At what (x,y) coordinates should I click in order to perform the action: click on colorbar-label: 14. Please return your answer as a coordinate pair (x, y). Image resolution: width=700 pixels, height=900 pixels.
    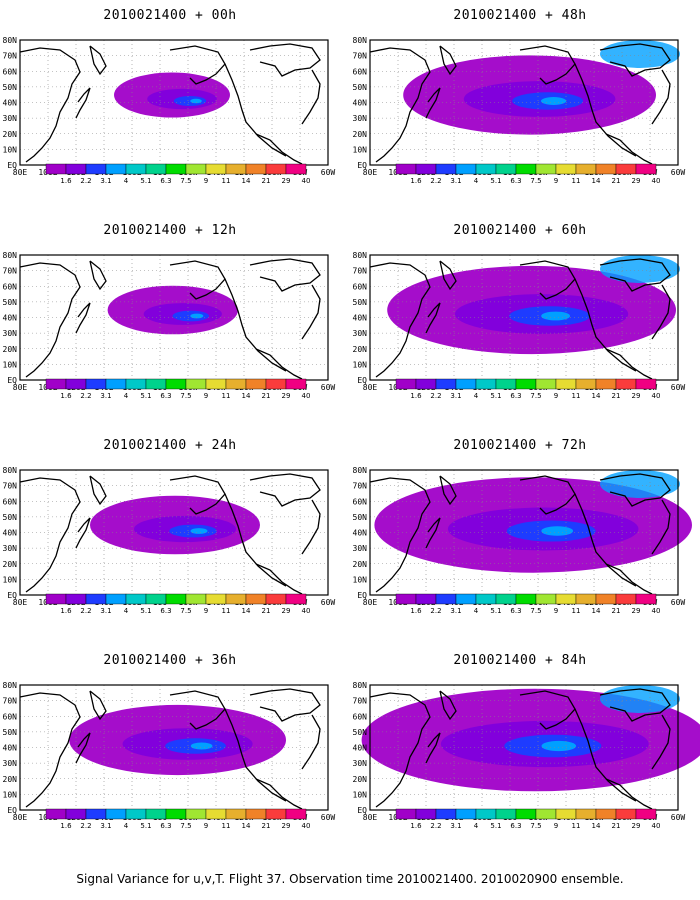
    Looking at the image, I should click on (246, 611).